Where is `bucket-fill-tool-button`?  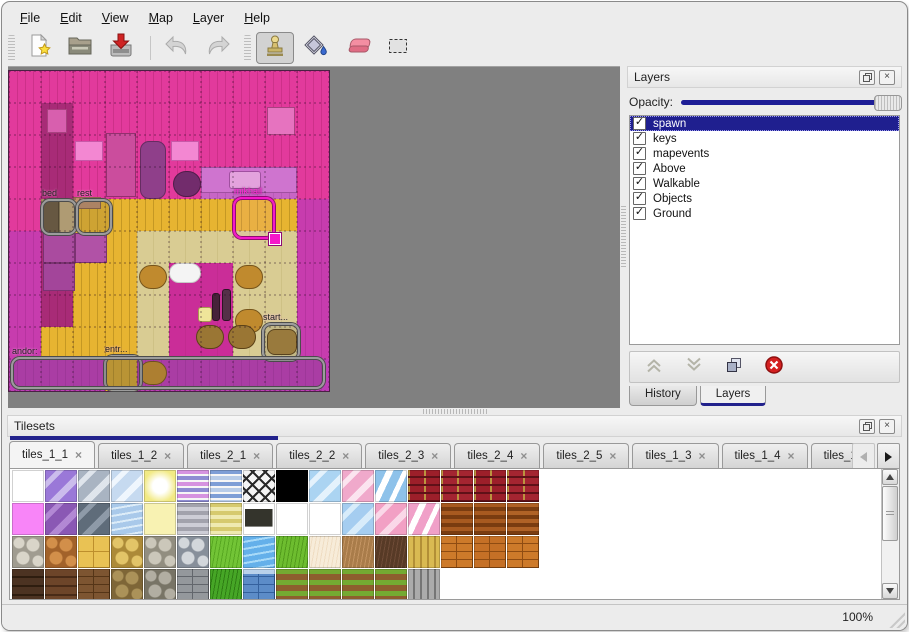
bucket-fill-tool-button is located at coordinates (316, 48).